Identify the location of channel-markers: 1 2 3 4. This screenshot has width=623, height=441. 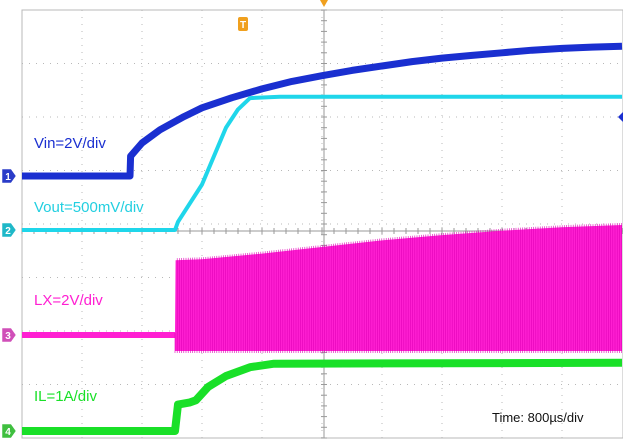
(9, 303).